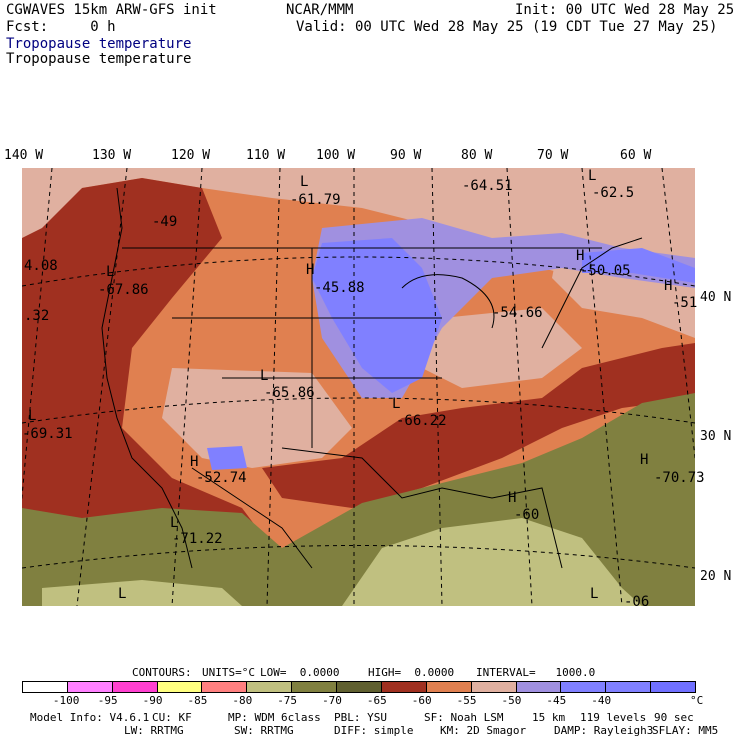  I want to click on product-title: Tropopause temperature, so click(99, 59).